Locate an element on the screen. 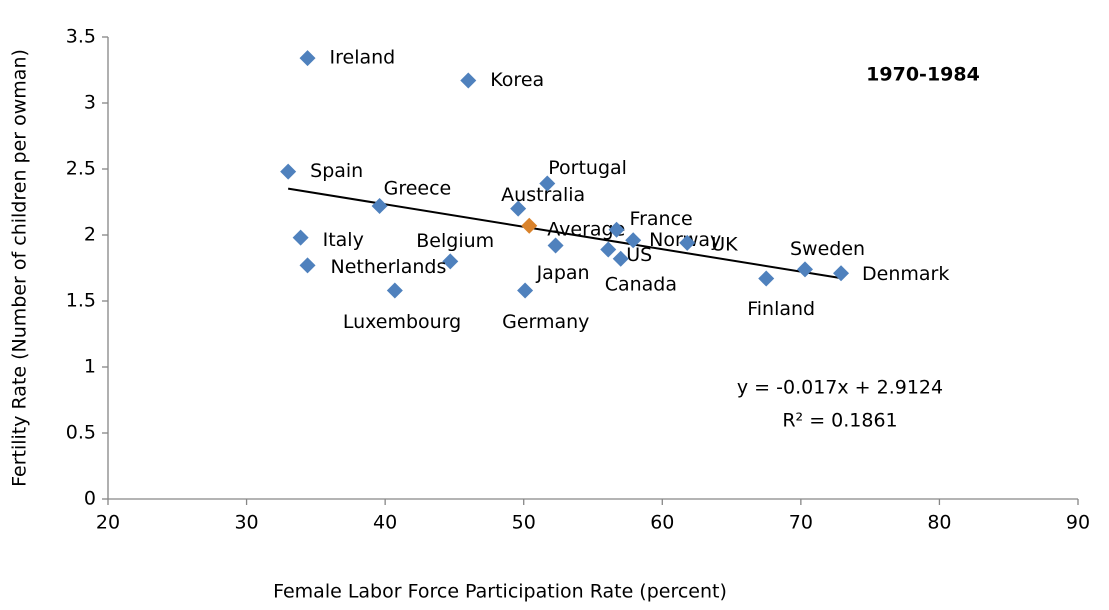 The width and height of the screenshot is (1109, 610). point-label: Average is located at coordinates (586, 229).